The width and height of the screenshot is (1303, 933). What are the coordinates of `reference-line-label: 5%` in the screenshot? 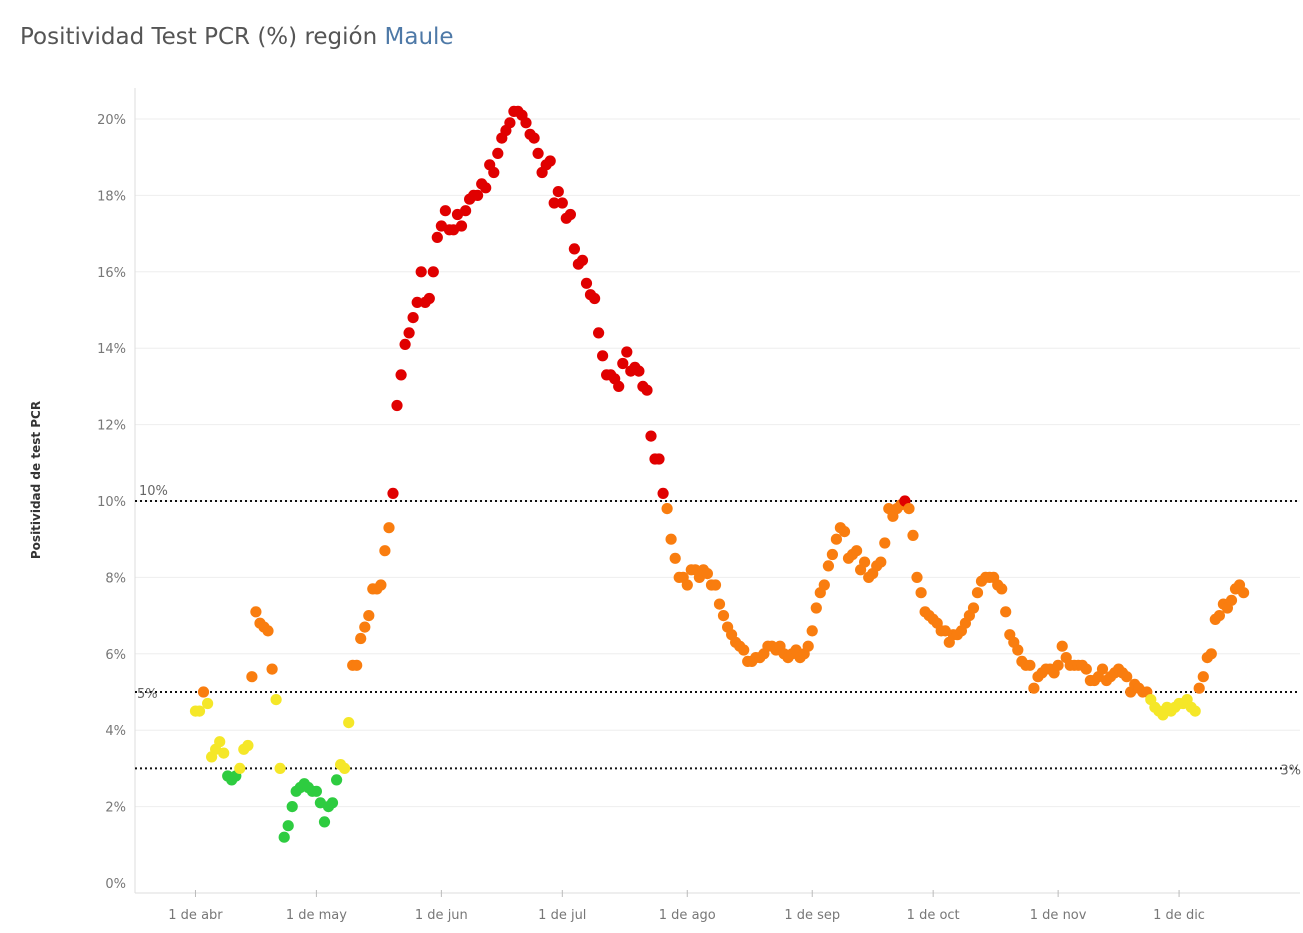 It's located at (147, 694).